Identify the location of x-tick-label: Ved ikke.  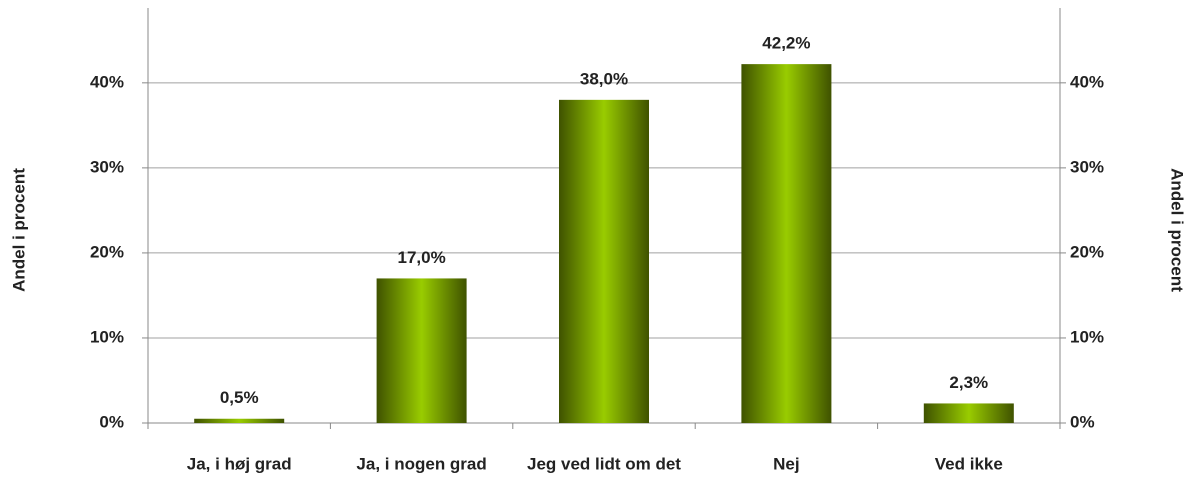
(969, 463).